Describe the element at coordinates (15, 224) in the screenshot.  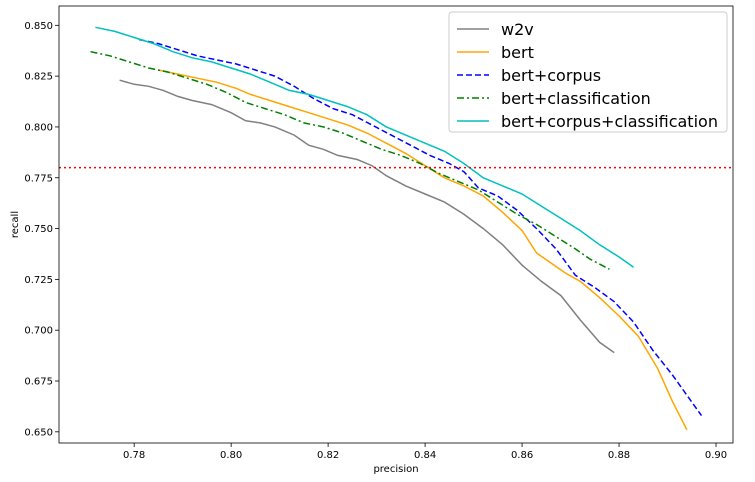
I see `y-axis-label: recall` at that location.